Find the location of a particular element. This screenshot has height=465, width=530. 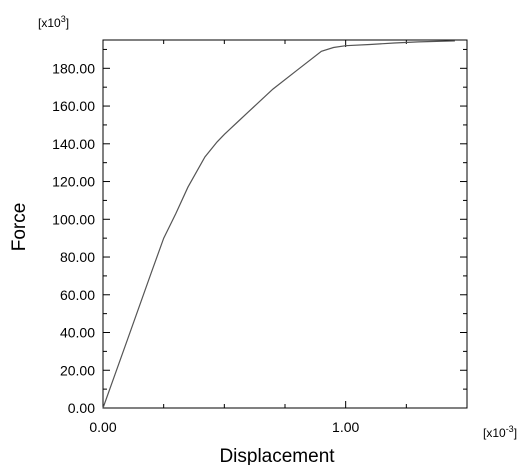

y-tick-label: 0.00 is located at coordinates (81, 408).